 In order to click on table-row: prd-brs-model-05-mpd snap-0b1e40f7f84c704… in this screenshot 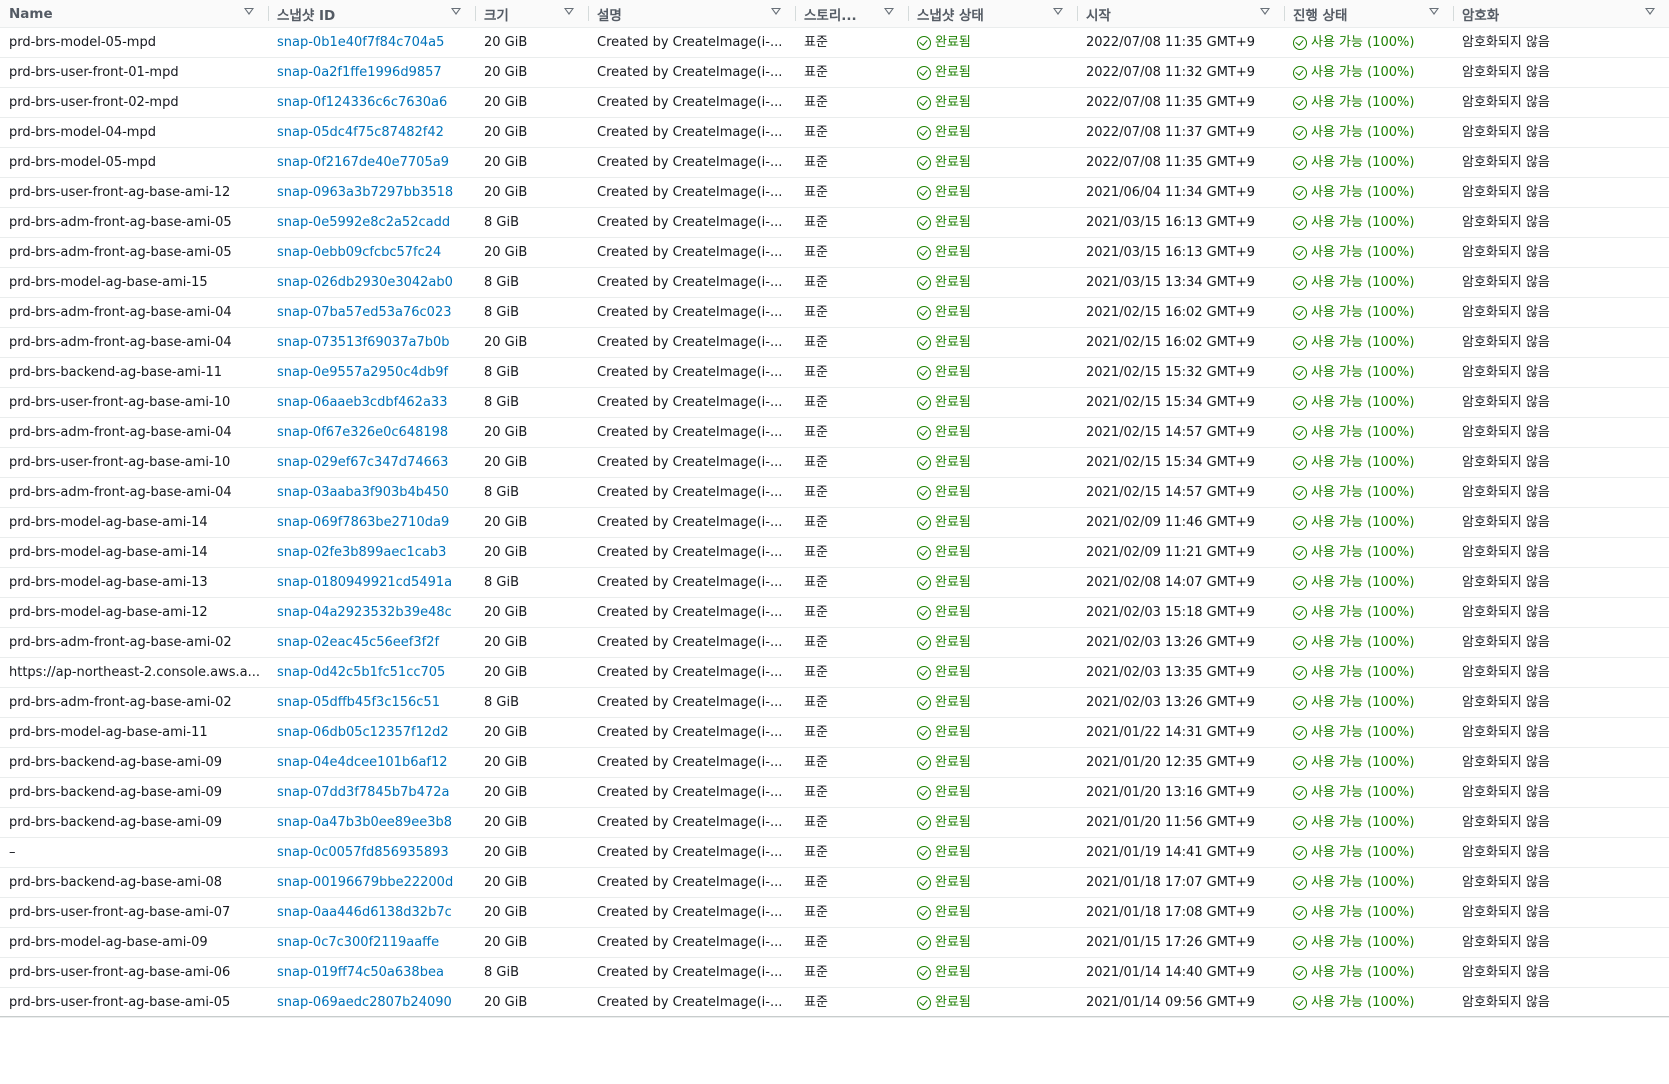, I will do `click(834, 43)`.